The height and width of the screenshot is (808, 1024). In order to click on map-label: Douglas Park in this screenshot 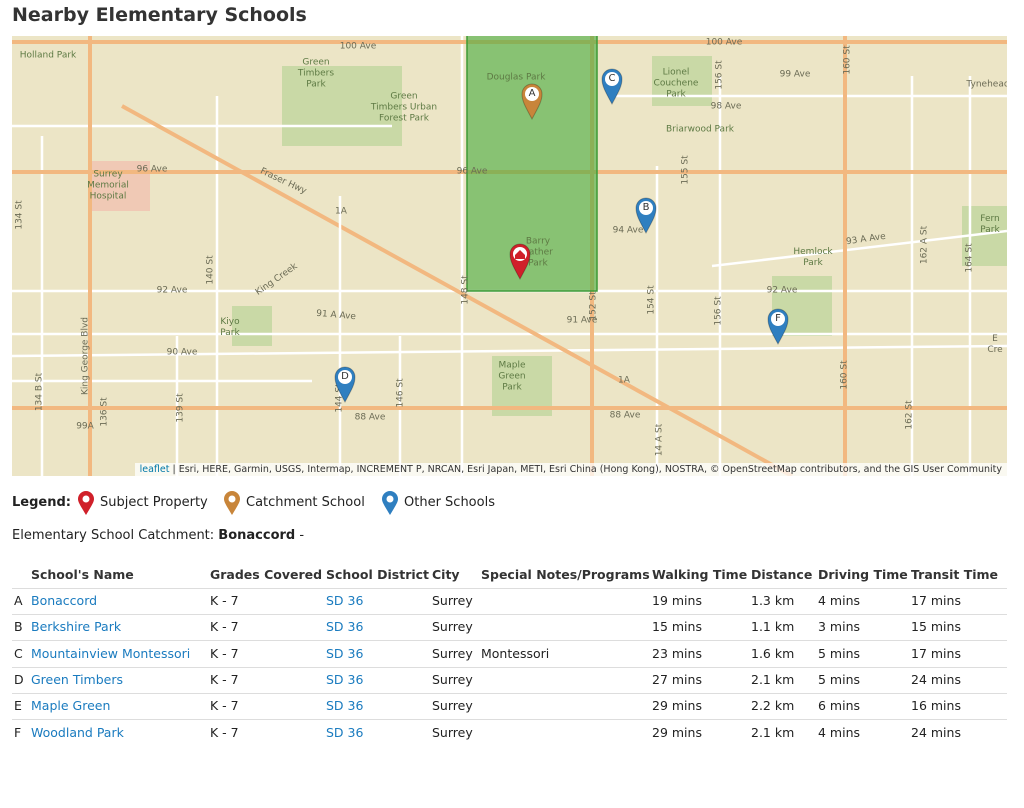, I will do `click(516, 77)`.